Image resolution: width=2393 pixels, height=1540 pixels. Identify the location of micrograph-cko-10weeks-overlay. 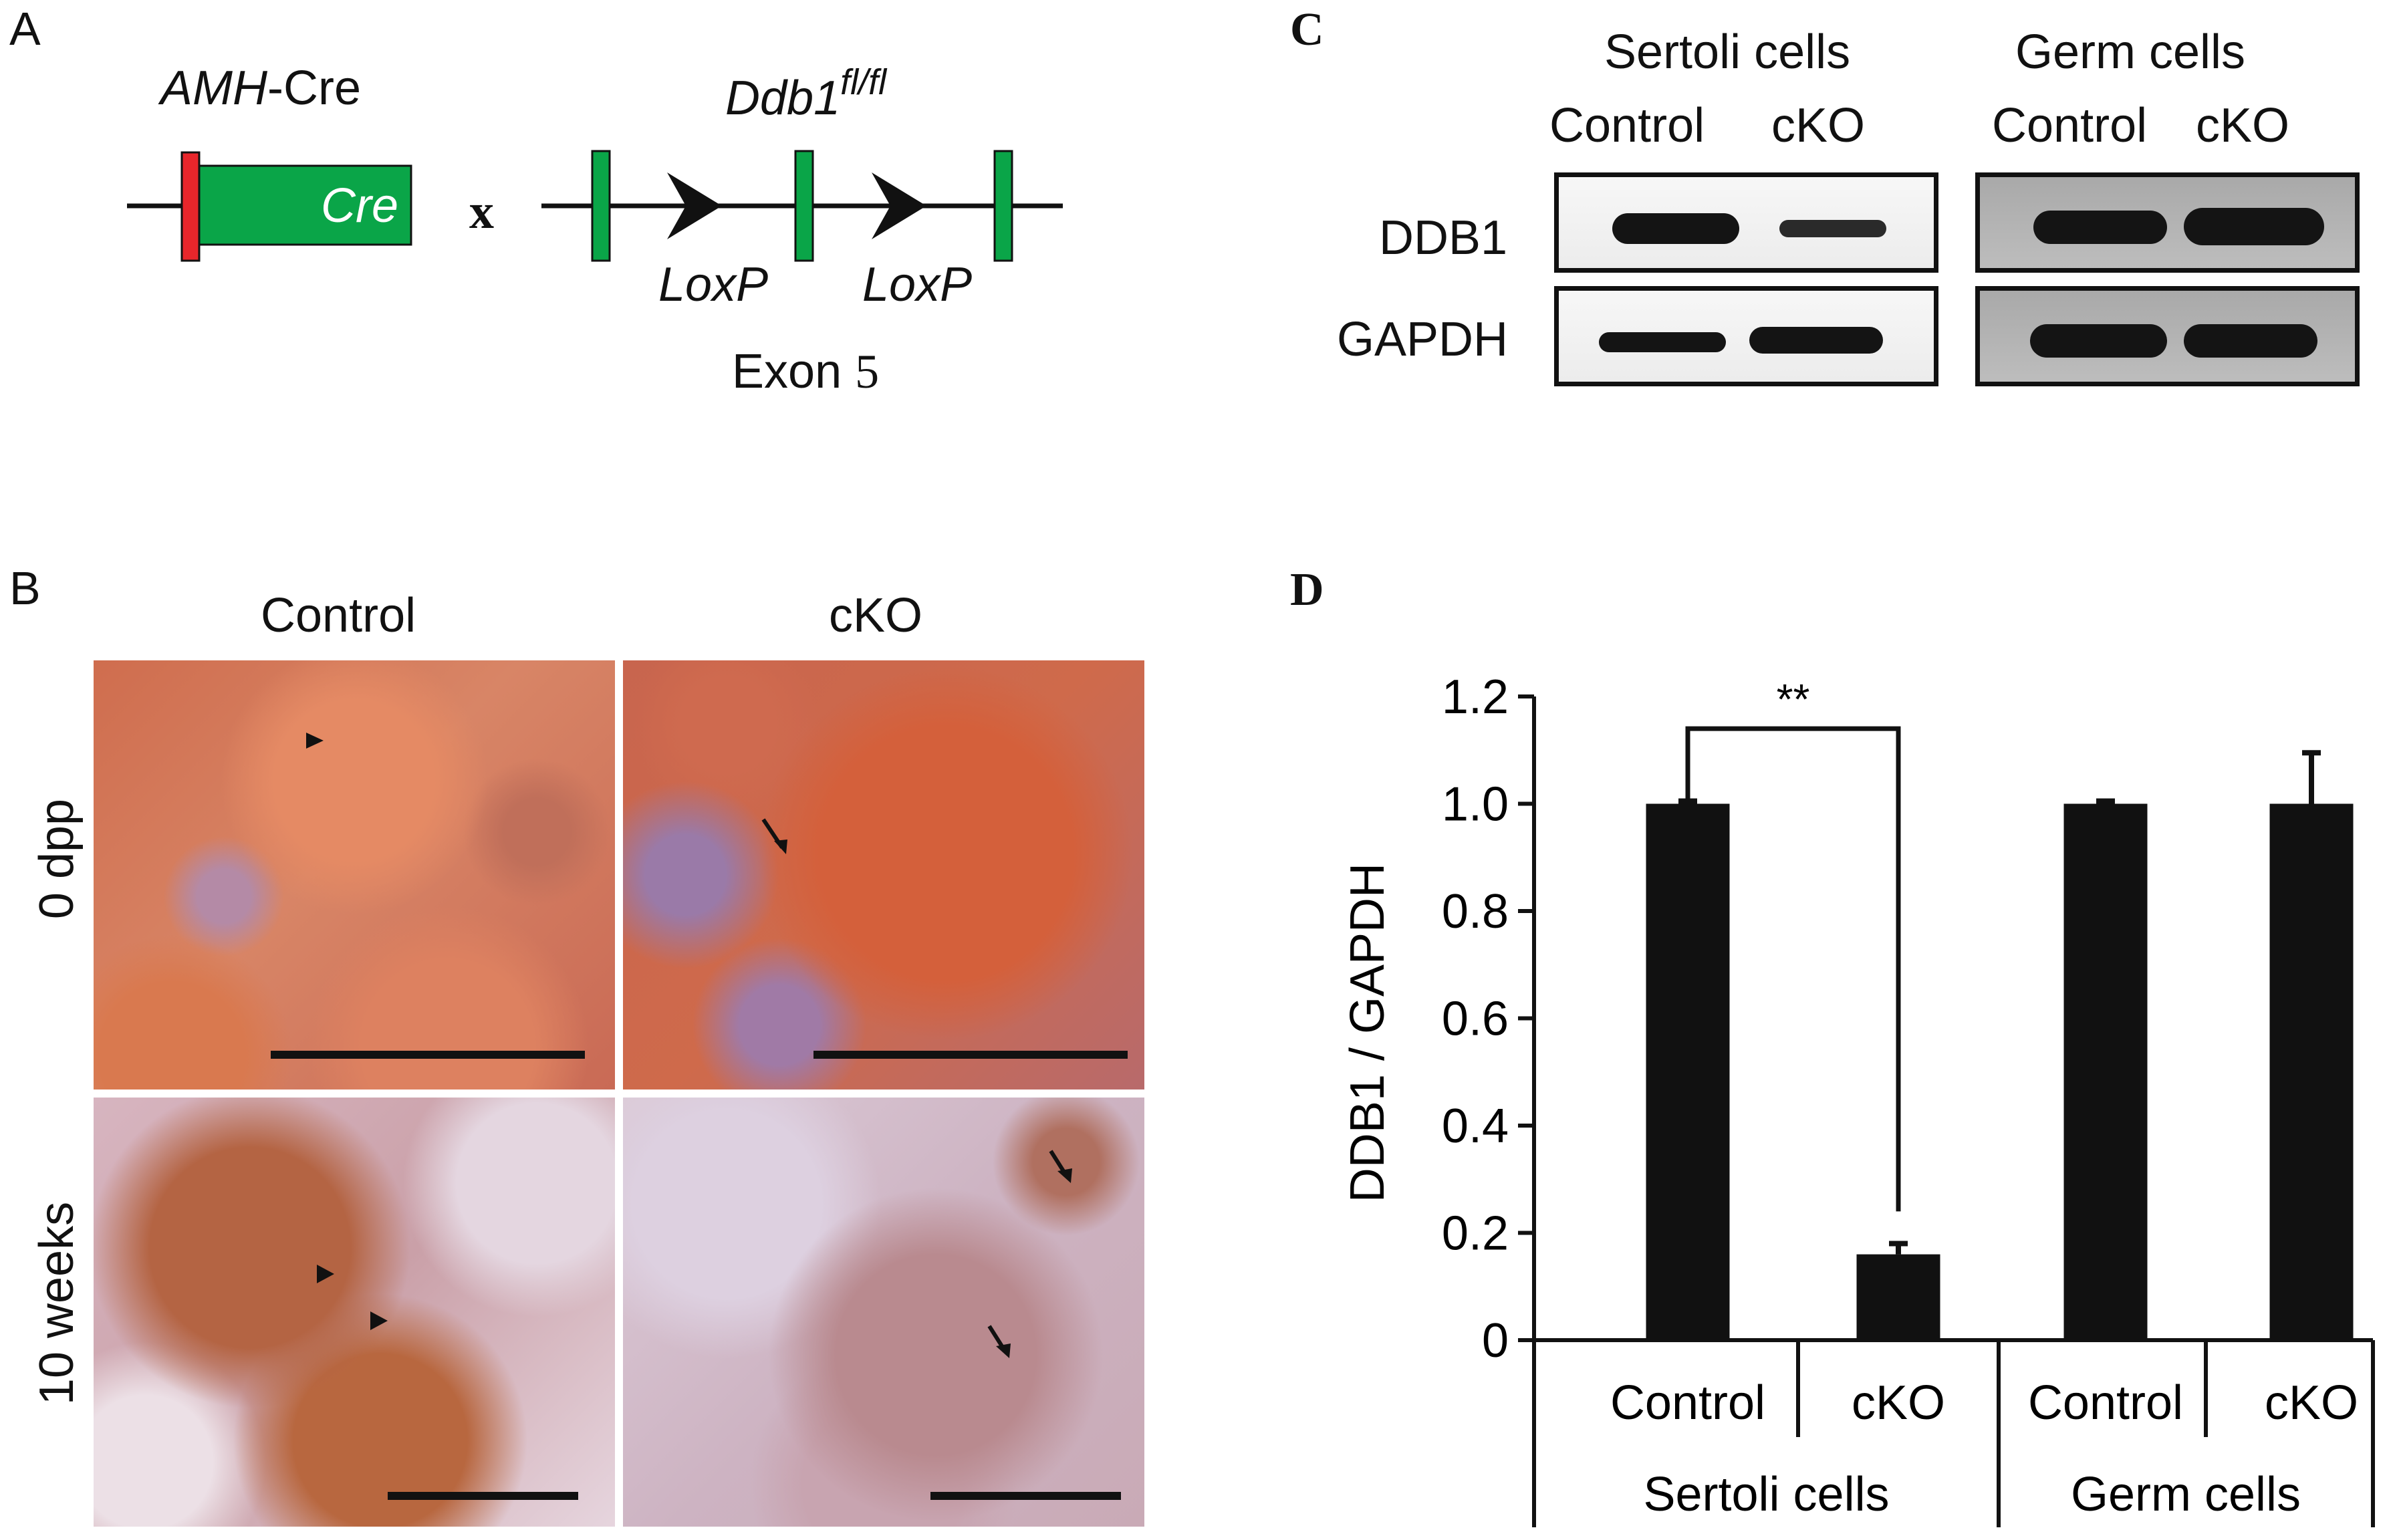
(1029, 1254).